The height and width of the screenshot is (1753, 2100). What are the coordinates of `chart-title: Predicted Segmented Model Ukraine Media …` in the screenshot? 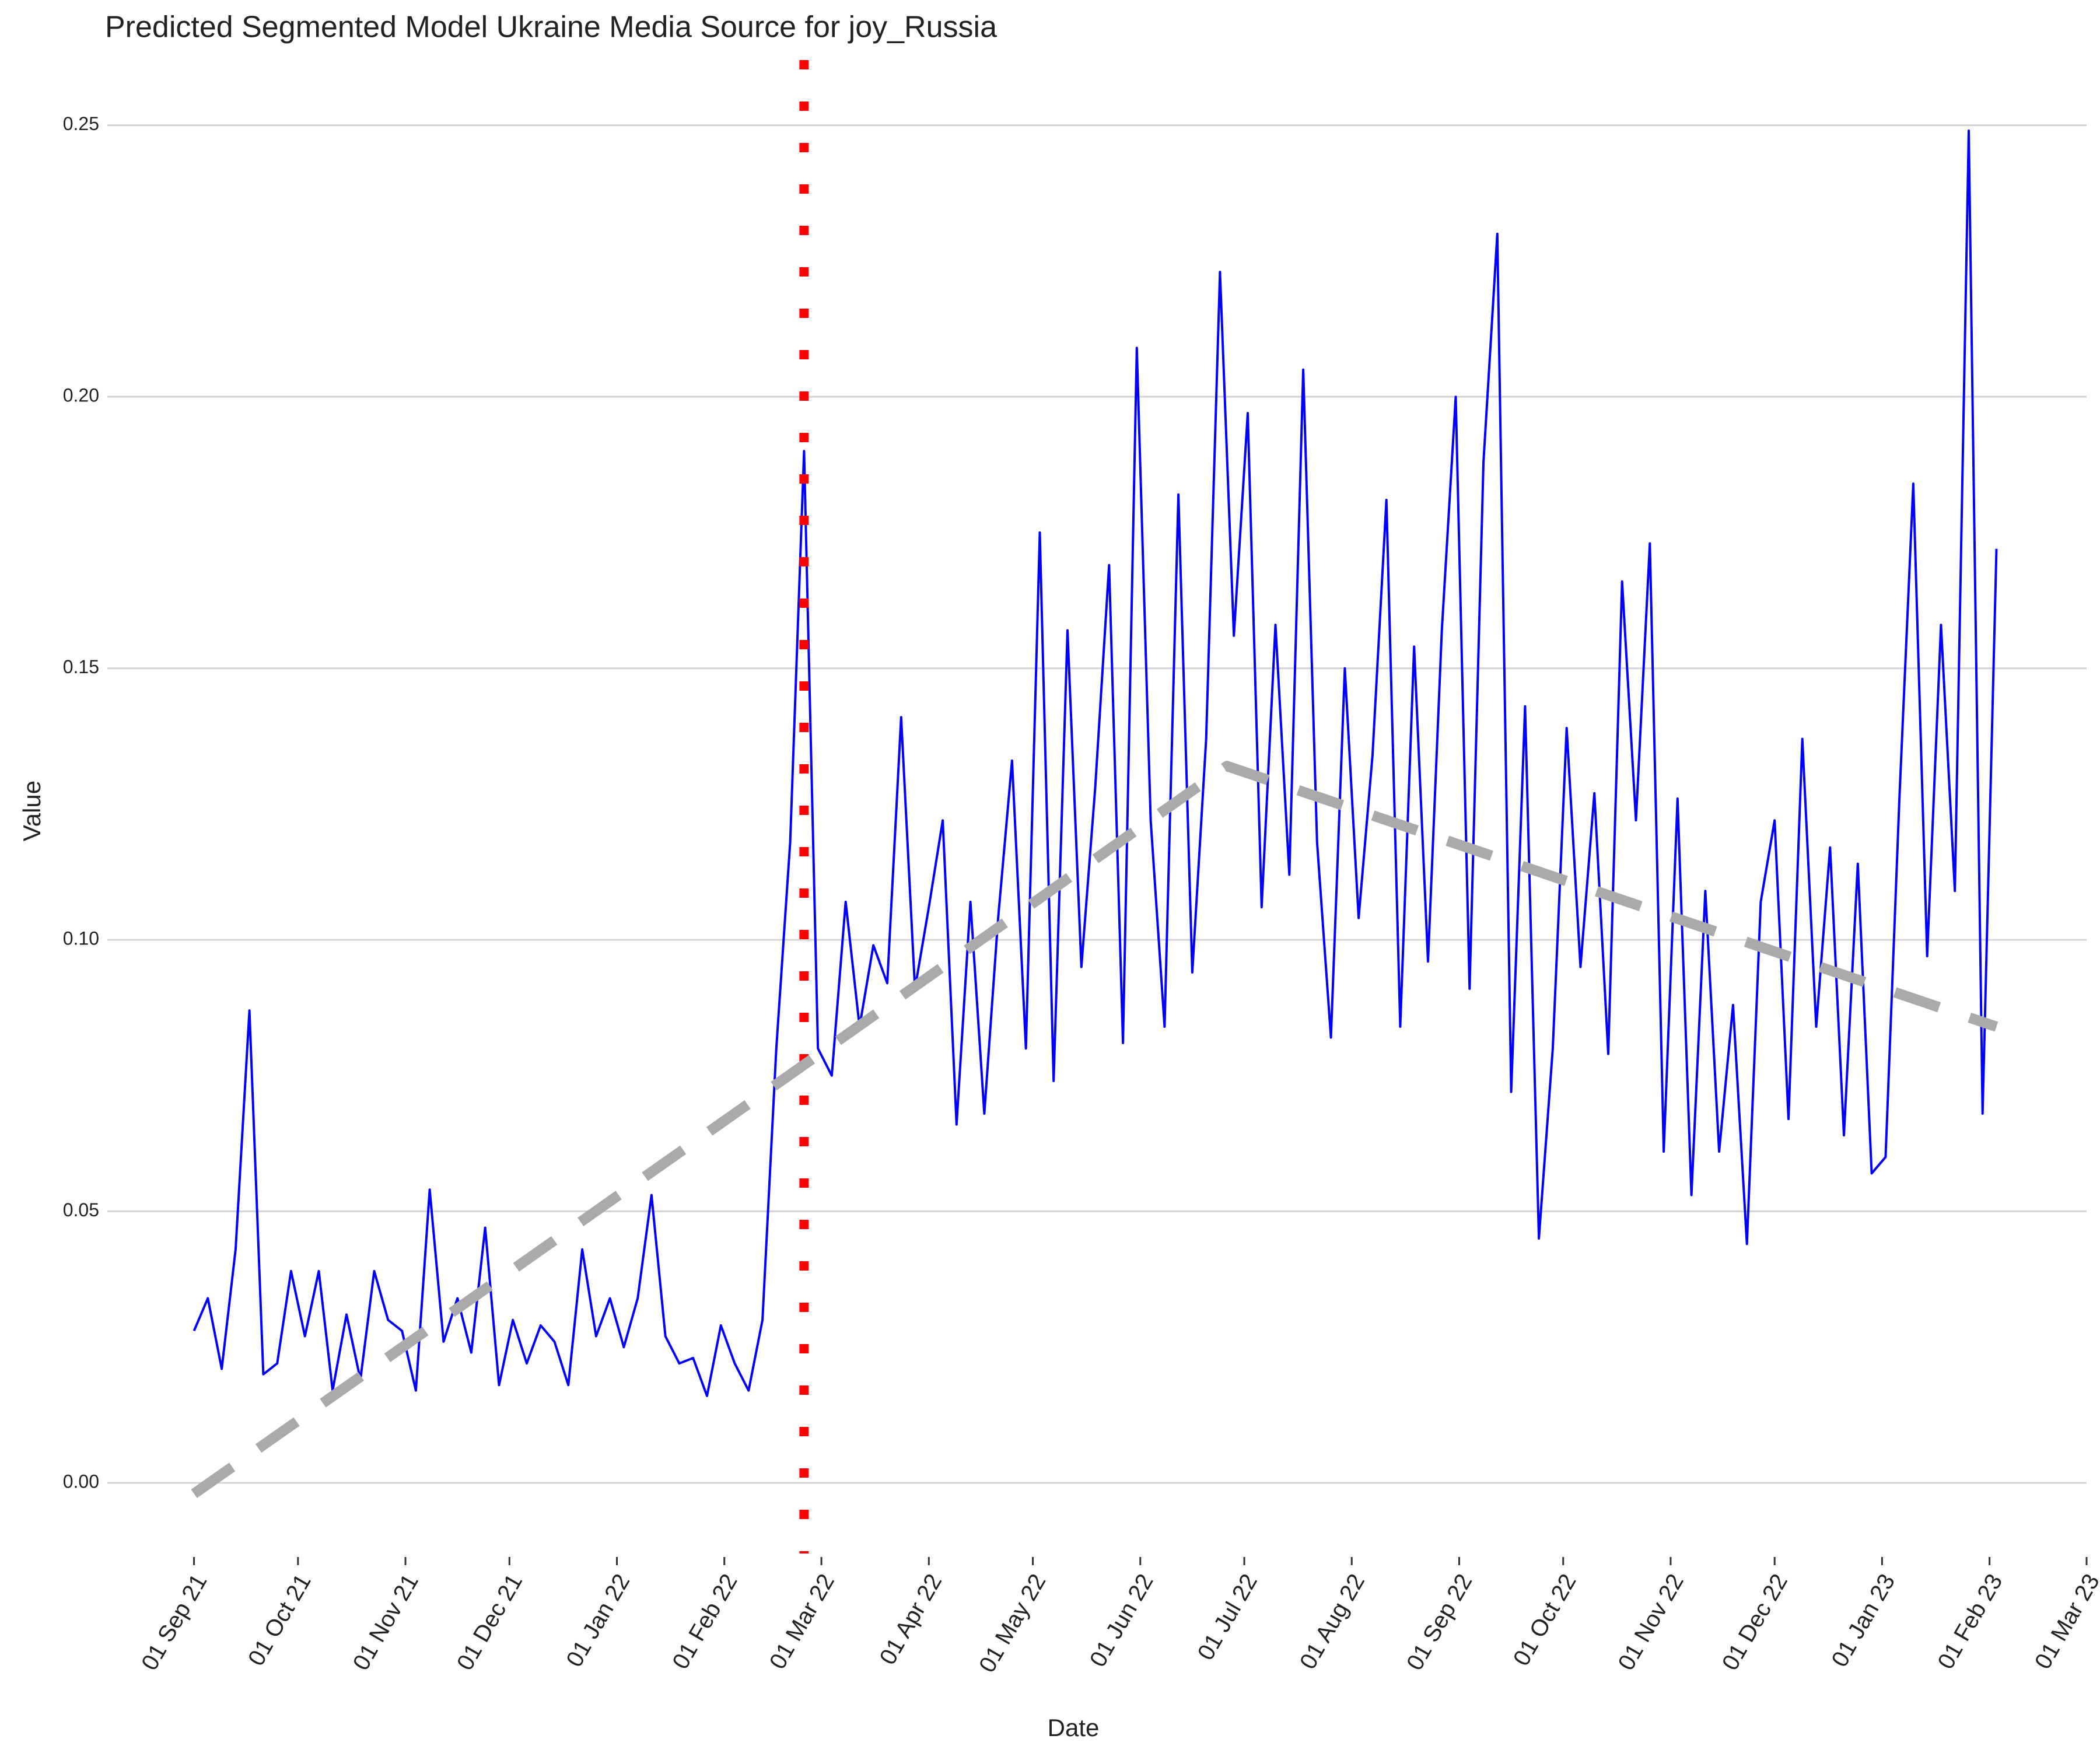 It's located at (551, 27).